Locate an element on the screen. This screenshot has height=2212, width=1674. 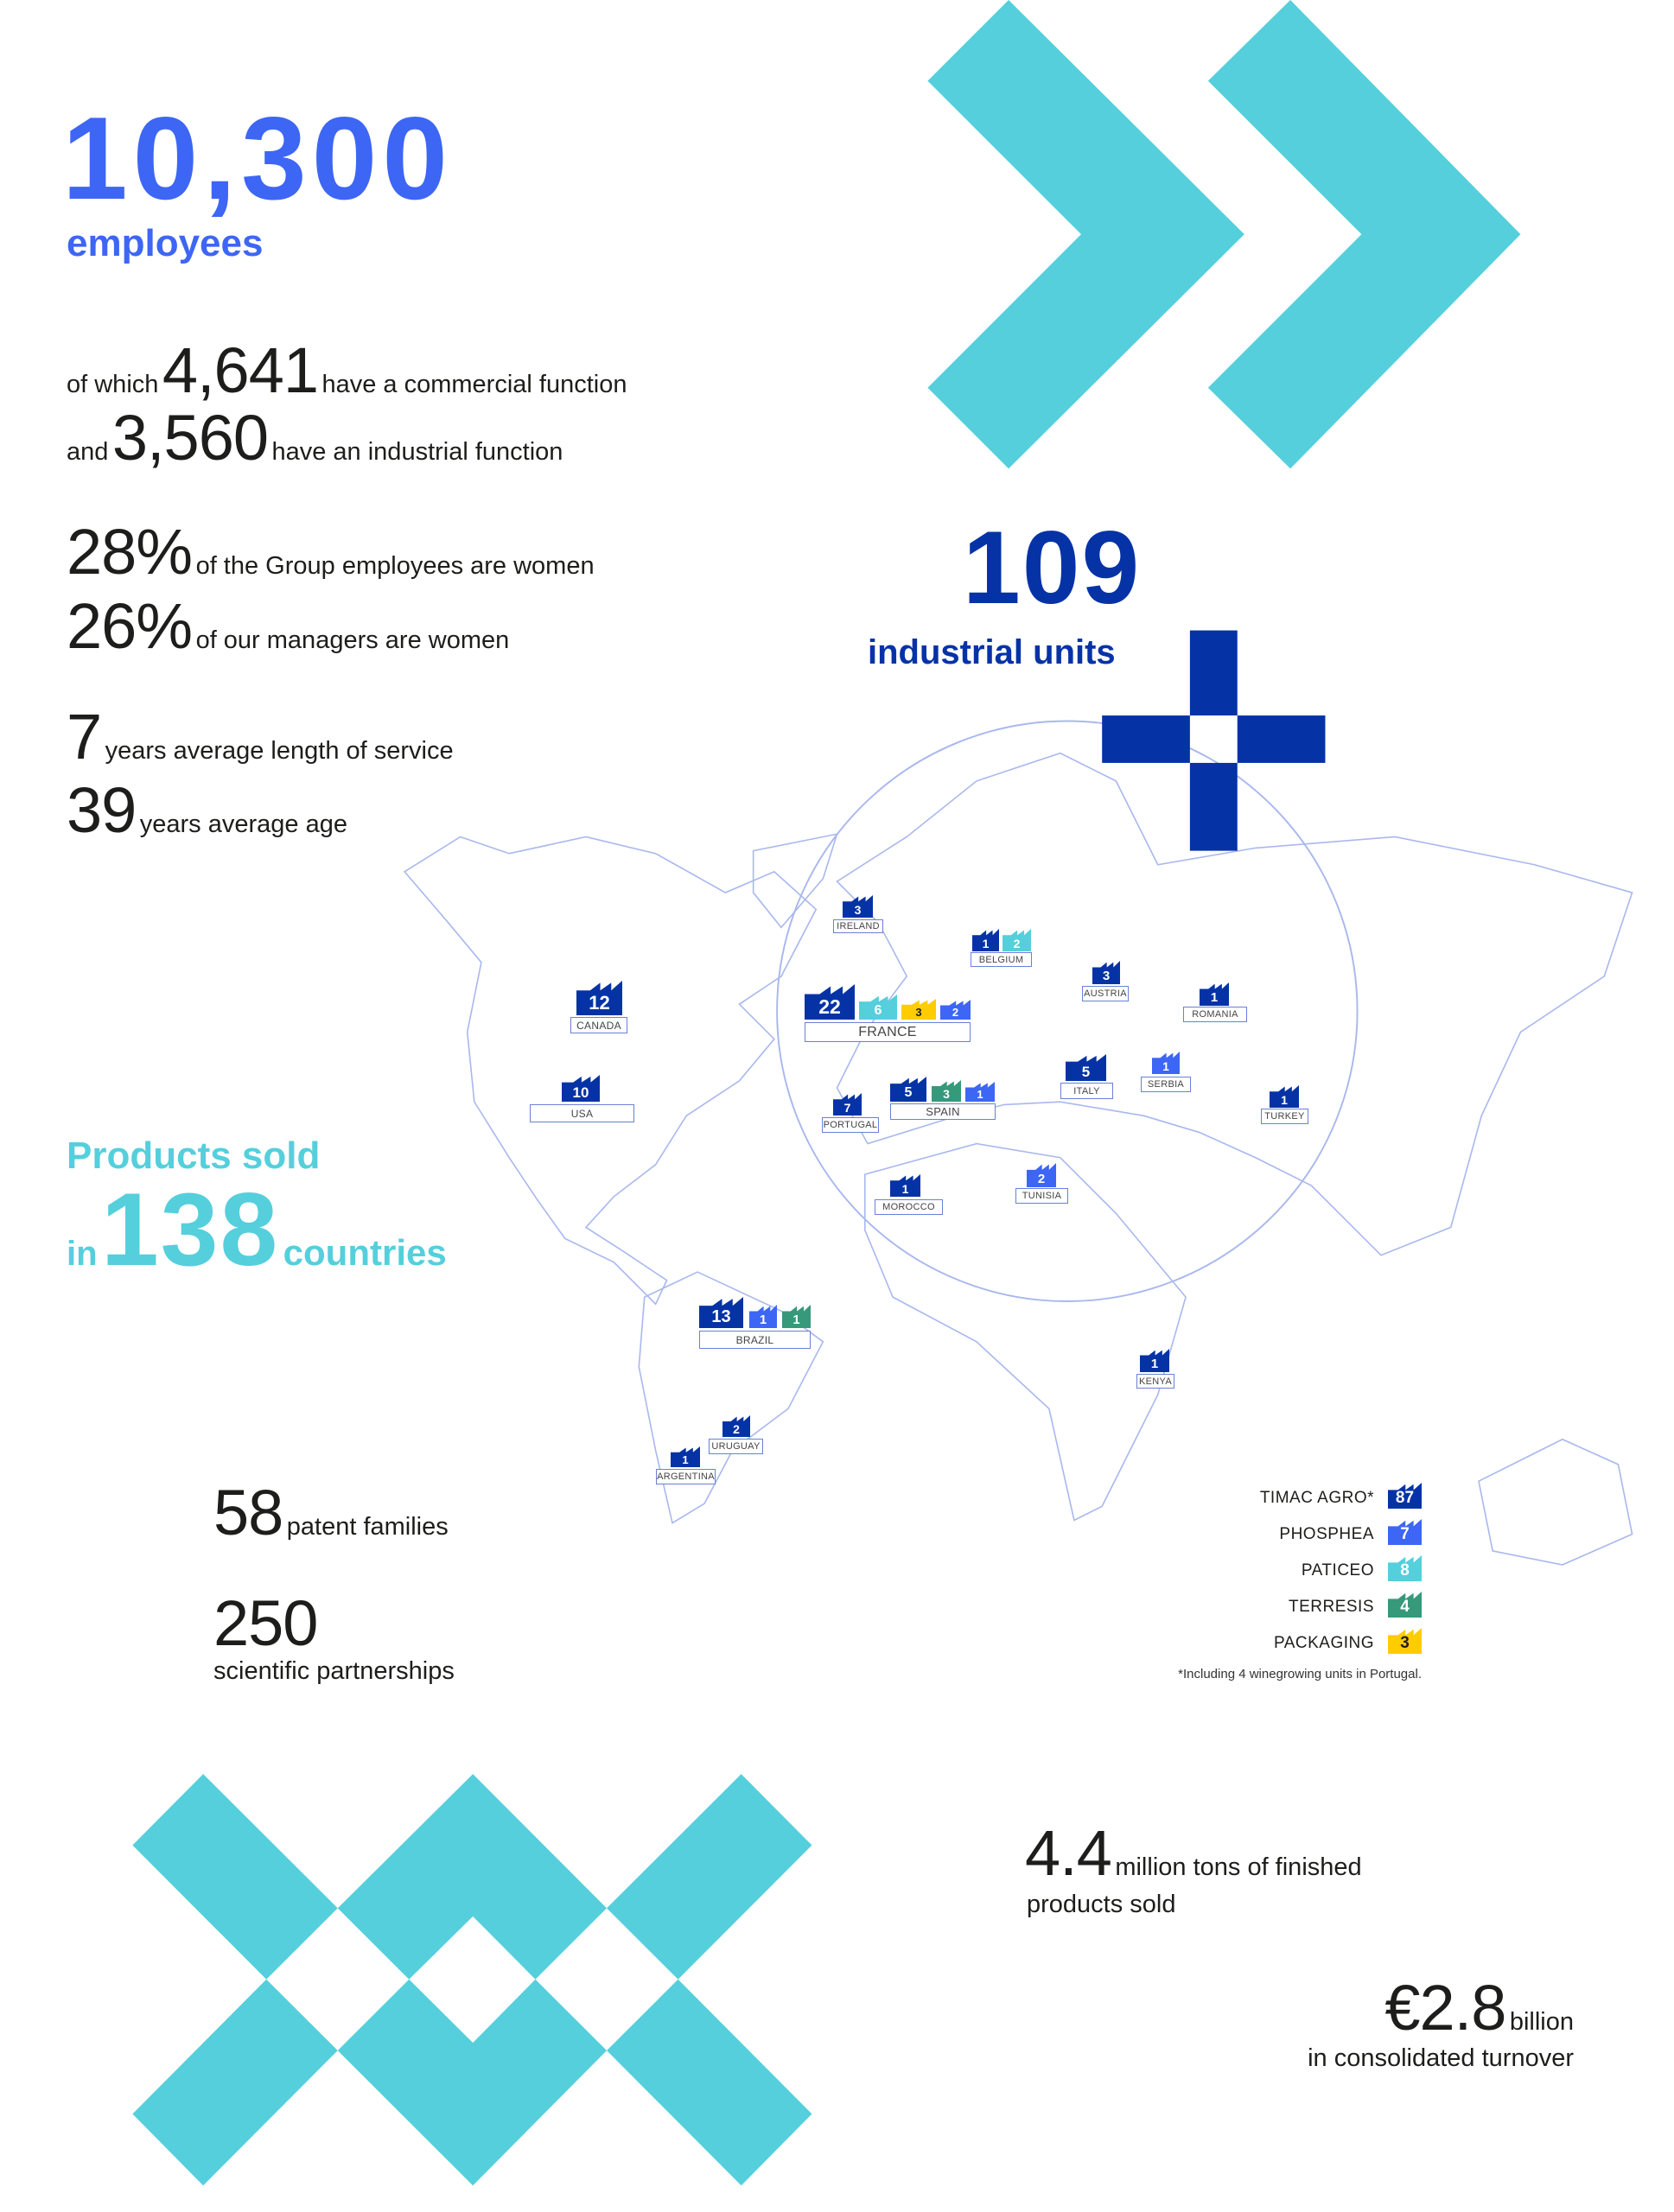
service-length-line: 7 years average length of service is located at coordinates (260, 736).